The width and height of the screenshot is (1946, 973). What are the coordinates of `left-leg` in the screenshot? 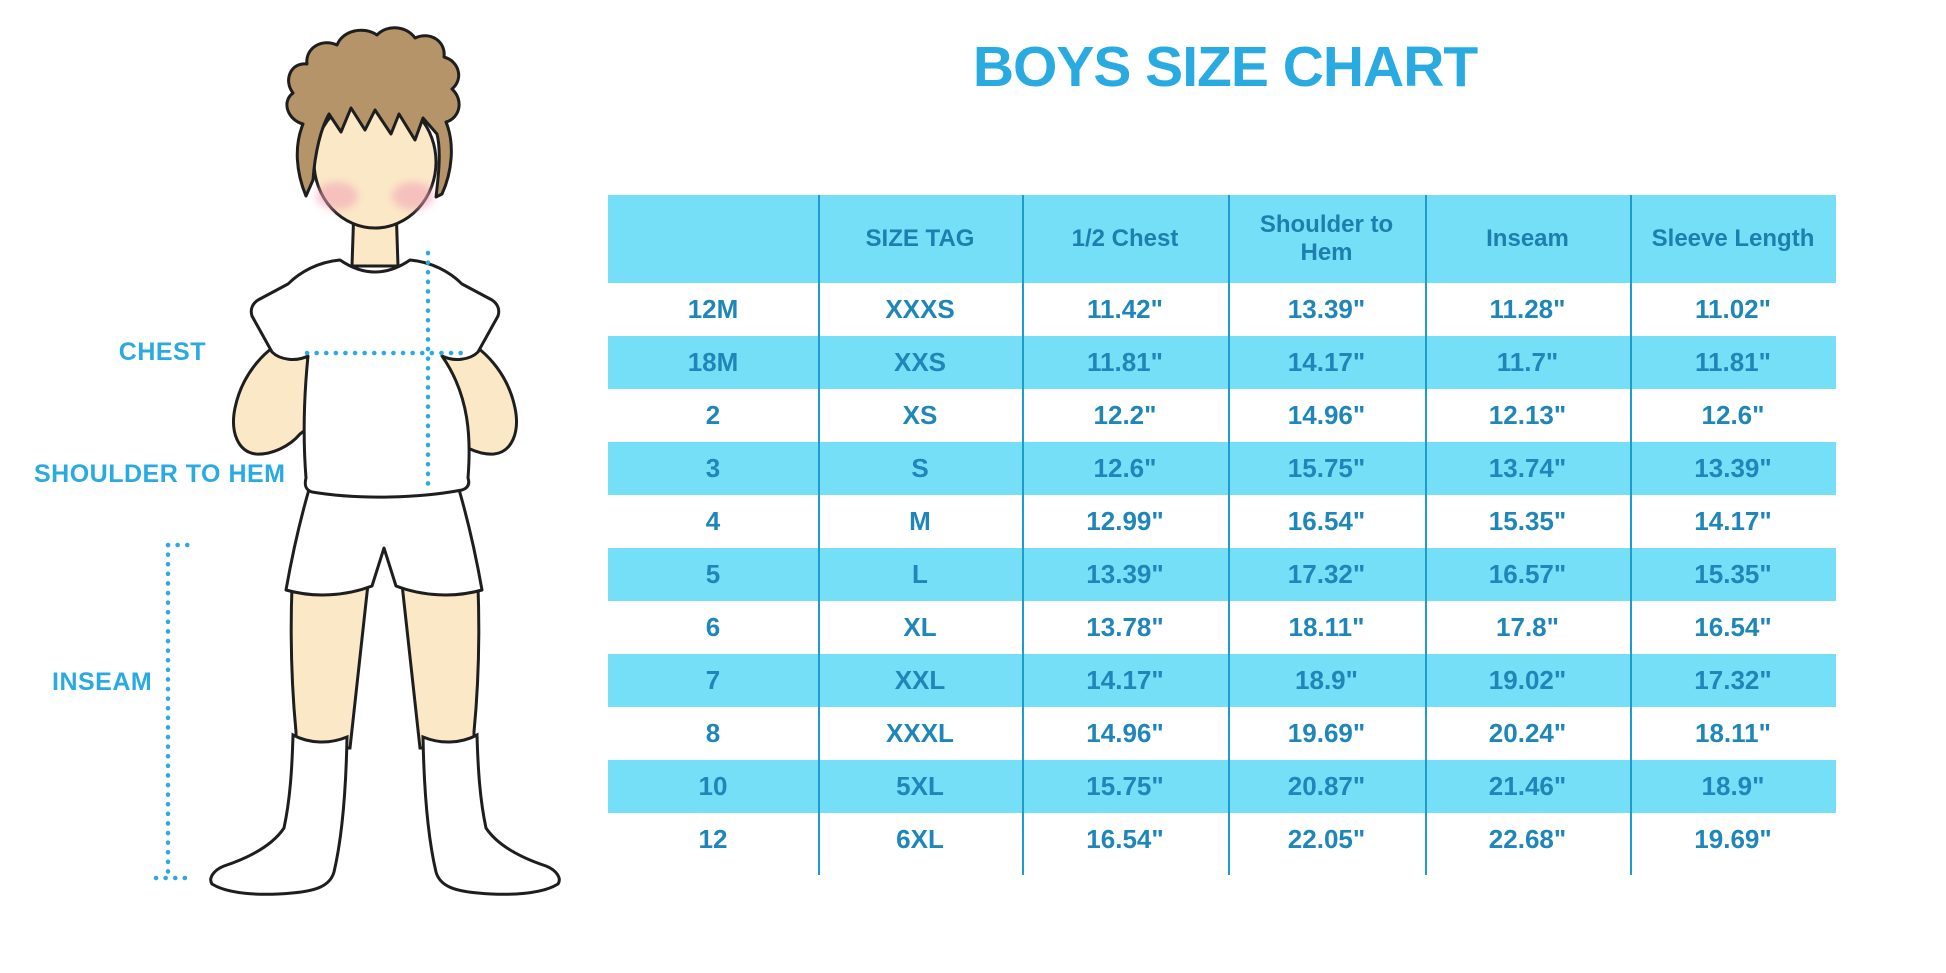 It's located at (329, 666).